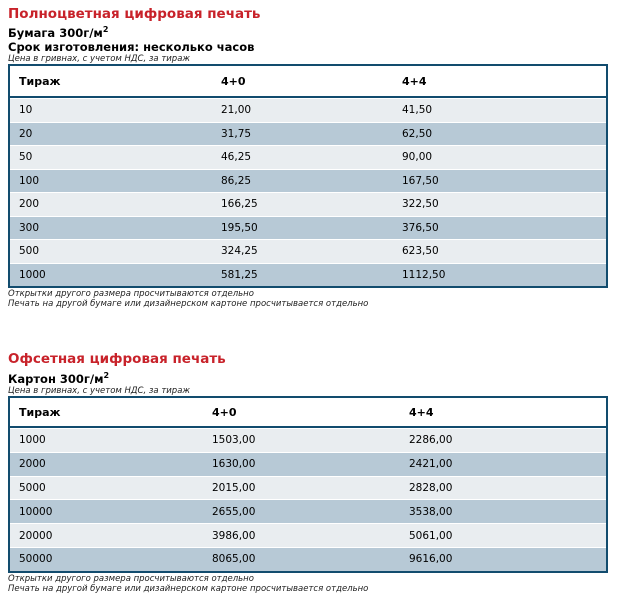 This screenshot has height=616, width=619. Describe the element at coordinates (308, 33) in the screenshot. I see `paper-spec: Бумага 300г/м2` at that location.